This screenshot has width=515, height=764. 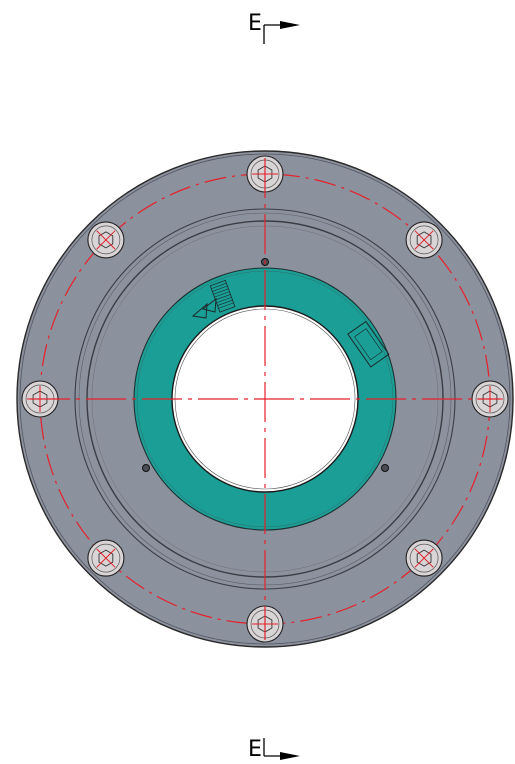 I want to click on direction-arrows-icon, so click(x=204, y=308).